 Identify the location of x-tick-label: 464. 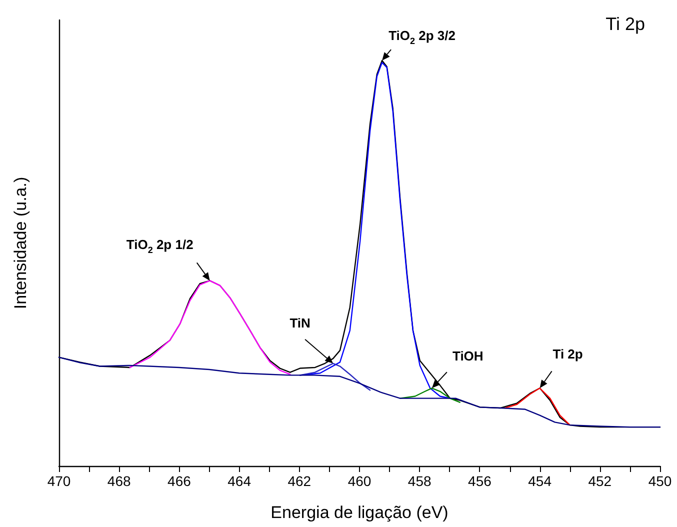
(240, 481).